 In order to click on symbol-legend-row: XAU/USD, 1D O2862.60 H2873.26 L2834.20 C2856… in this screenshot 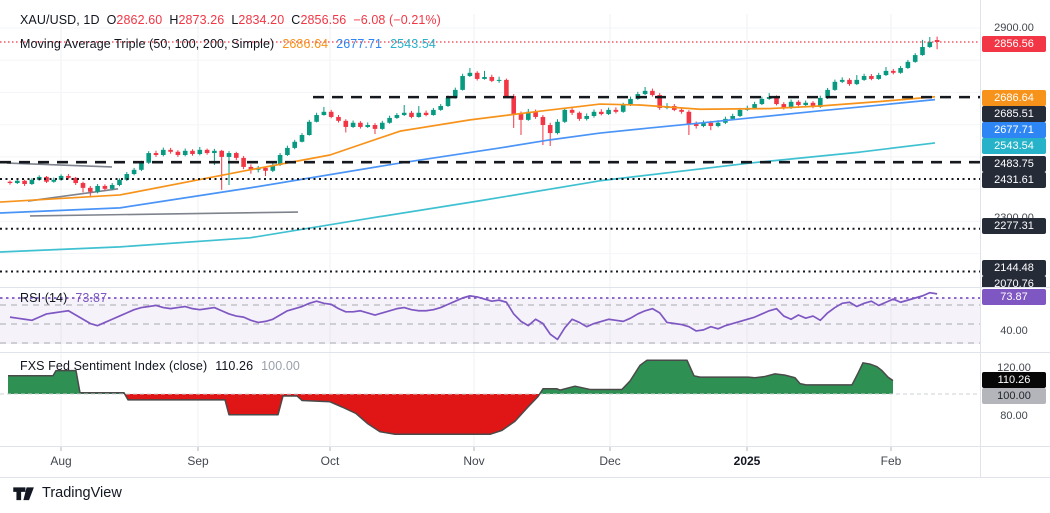, I will do `click(230, 20)`.